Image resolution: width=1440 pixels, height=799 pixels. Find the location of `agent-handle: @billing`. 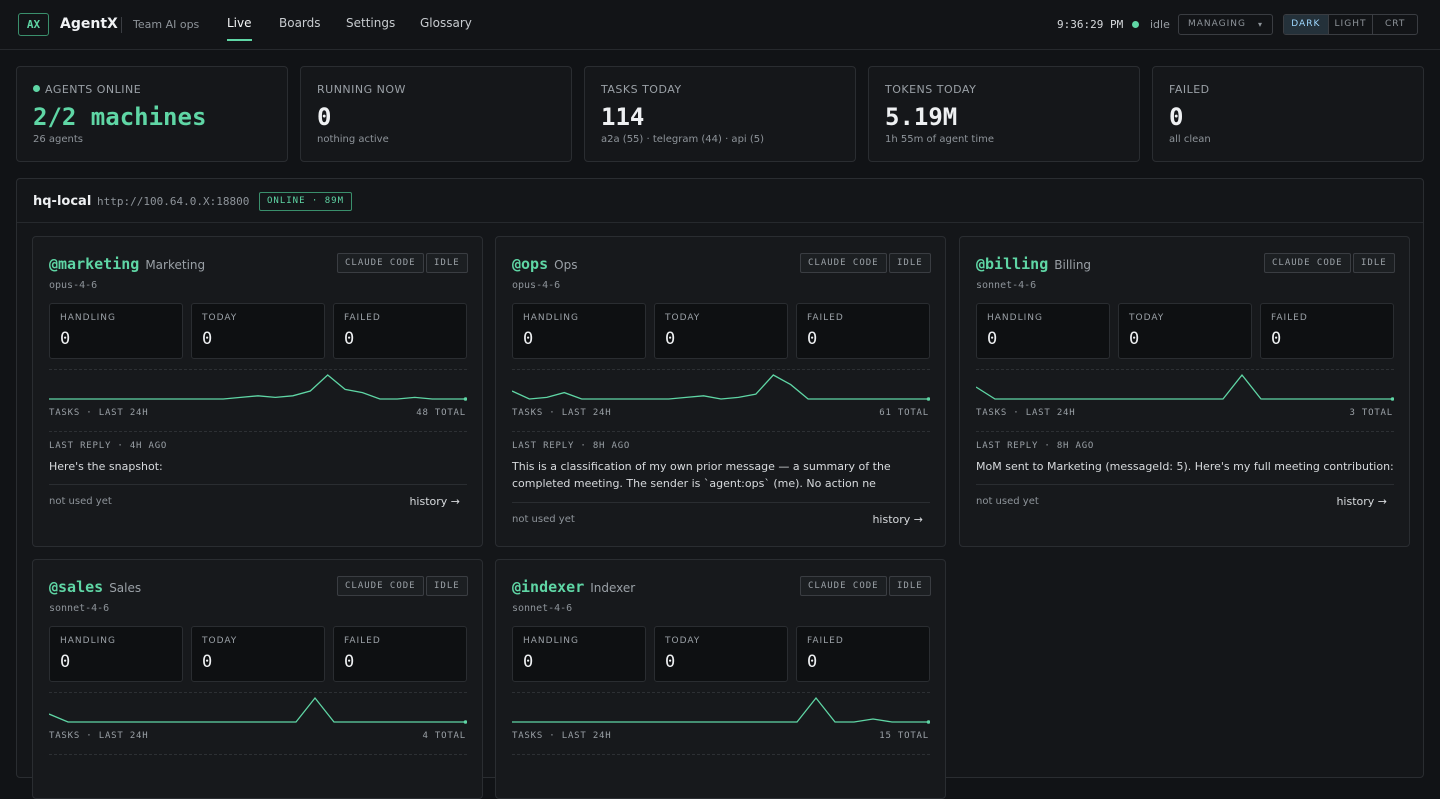

agent-handle: @billing is located at coordinates (1012, 264).